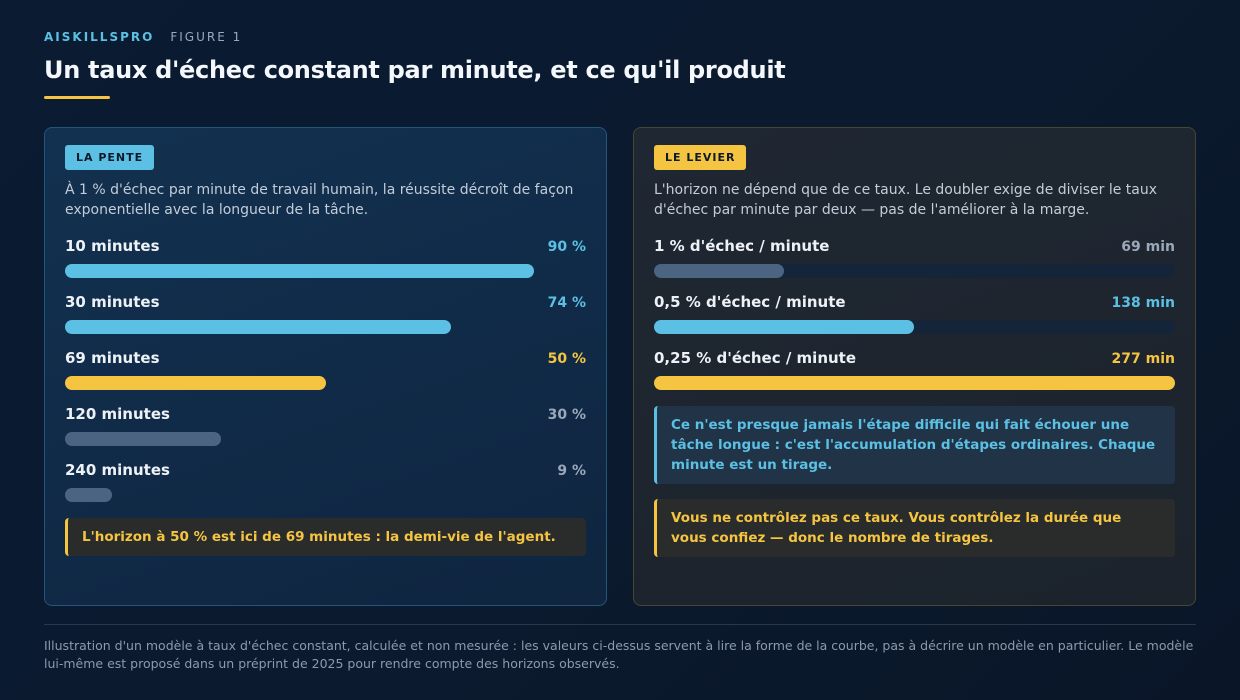 Image resolution: width=1240 pixels, height=700 pixels. I want to click on title-underline, so click(77, 97).